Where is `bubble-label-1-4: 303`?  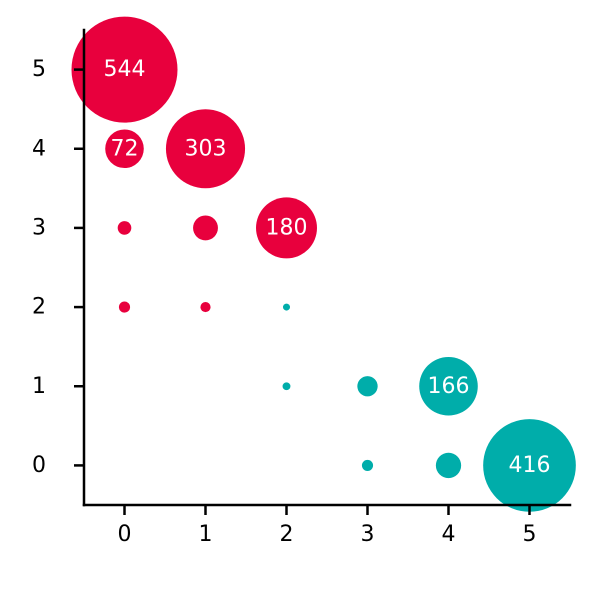 bubble-label-1-4: 303 is located at coordinates (206, 148).